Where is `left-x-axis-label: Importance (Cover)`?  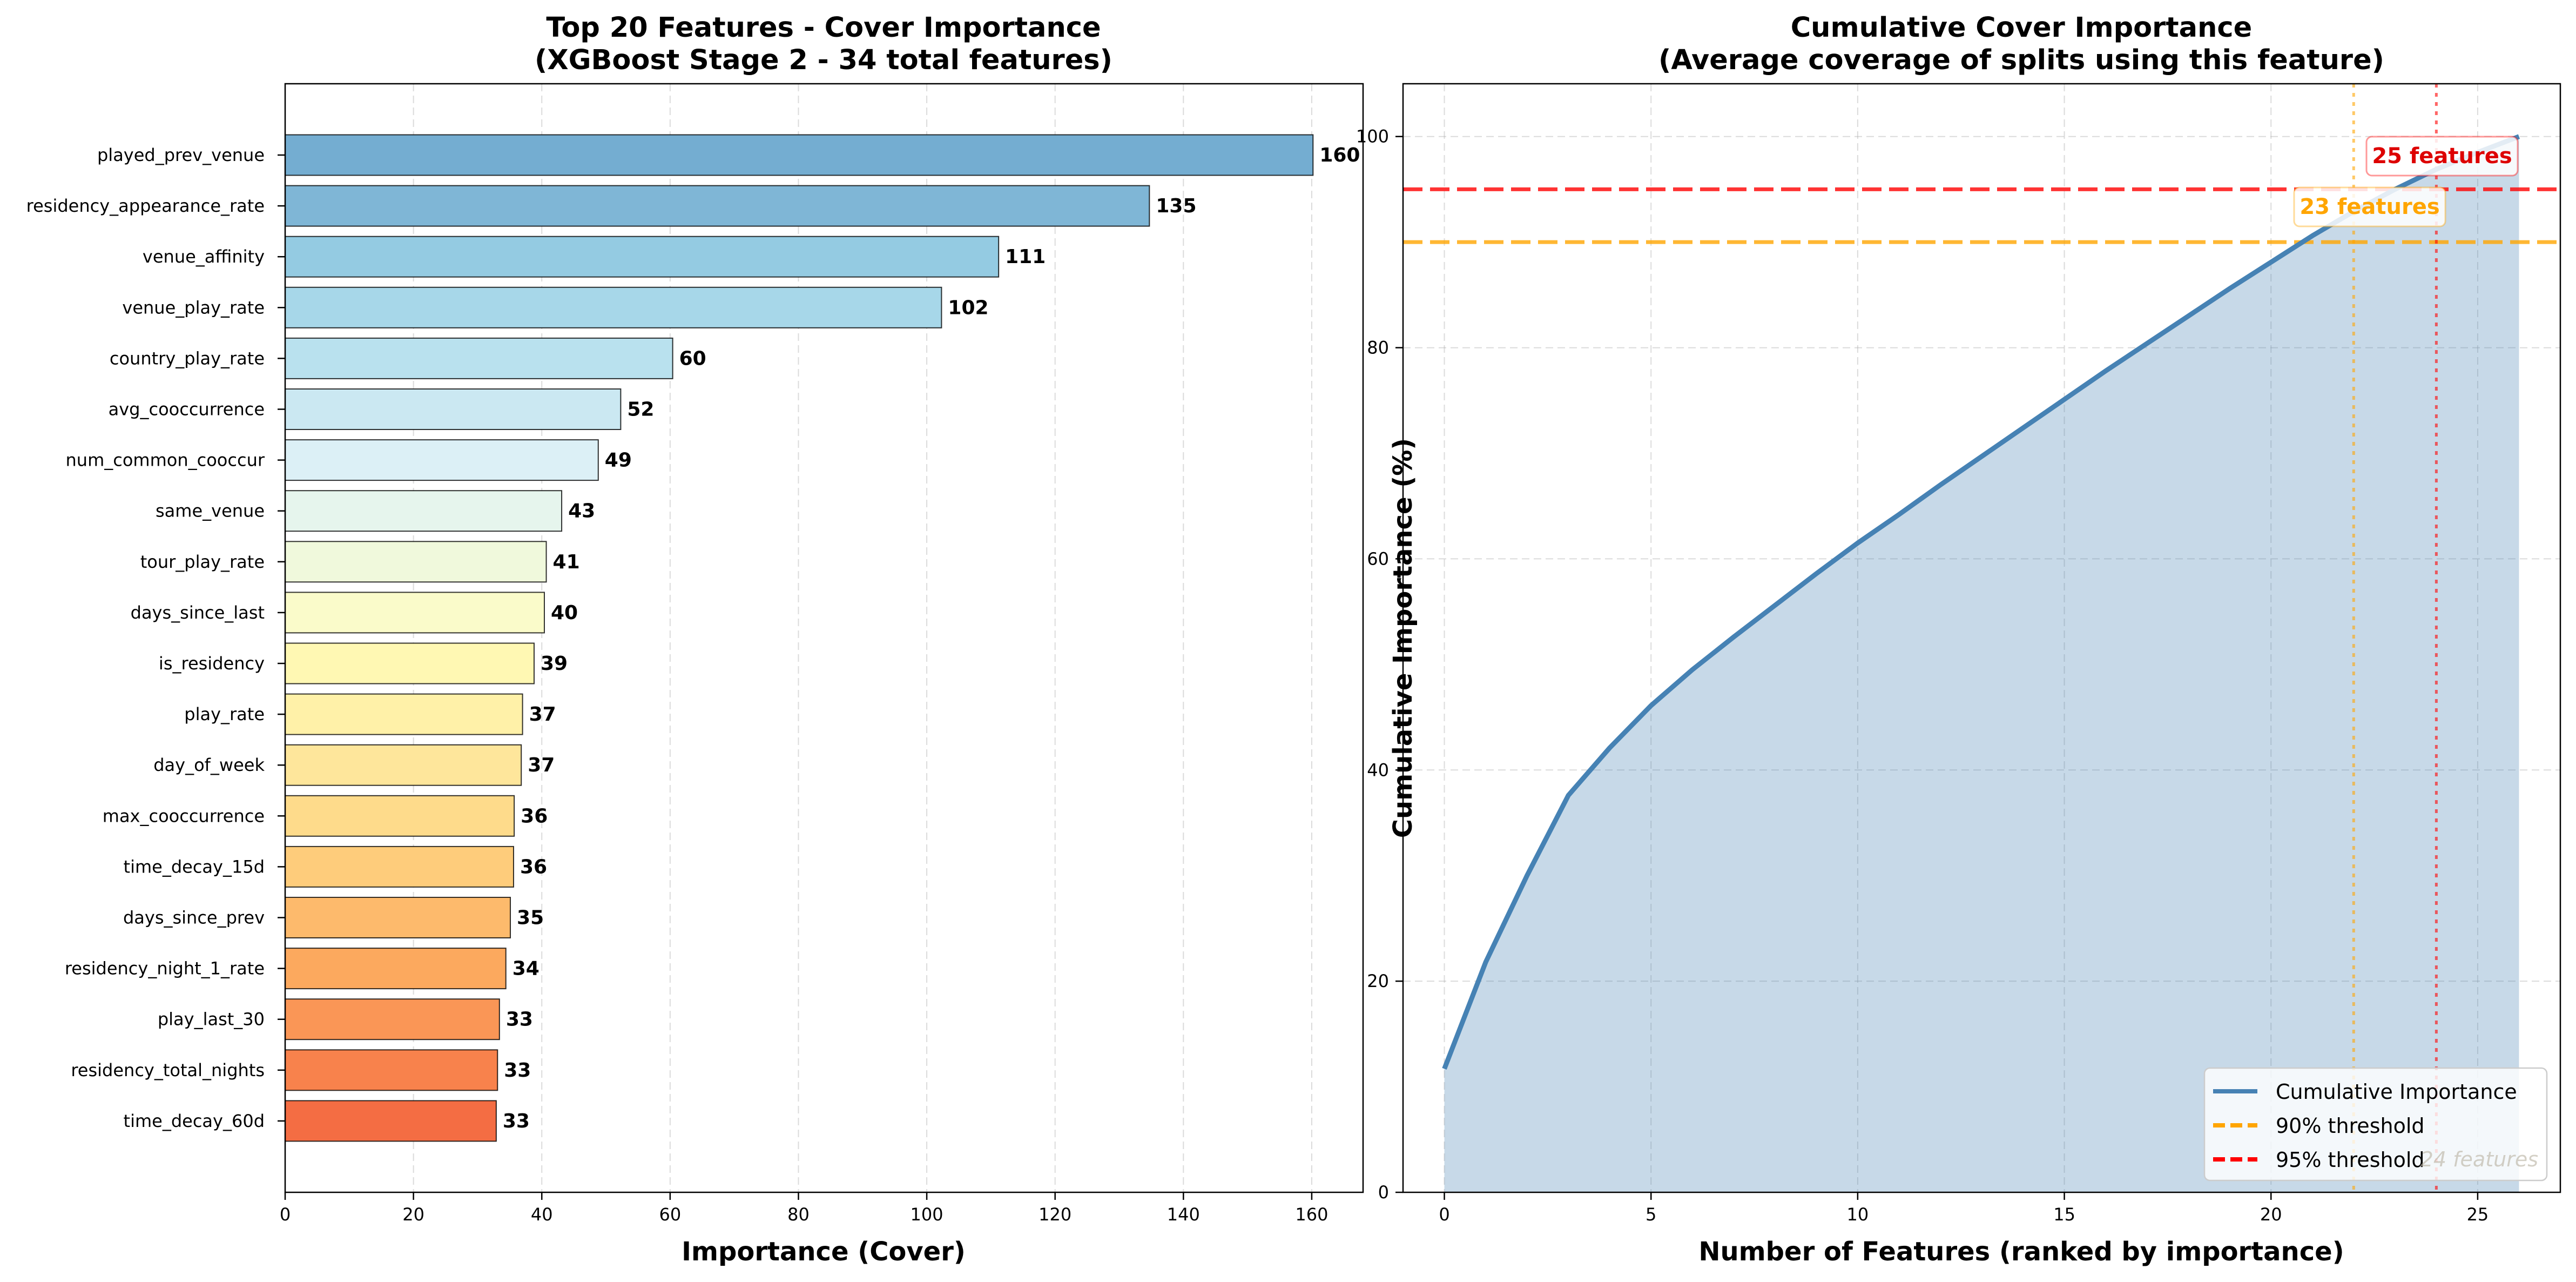 left-x-axis-label: Importance (Cover) is located at coordinates (824, 1252).